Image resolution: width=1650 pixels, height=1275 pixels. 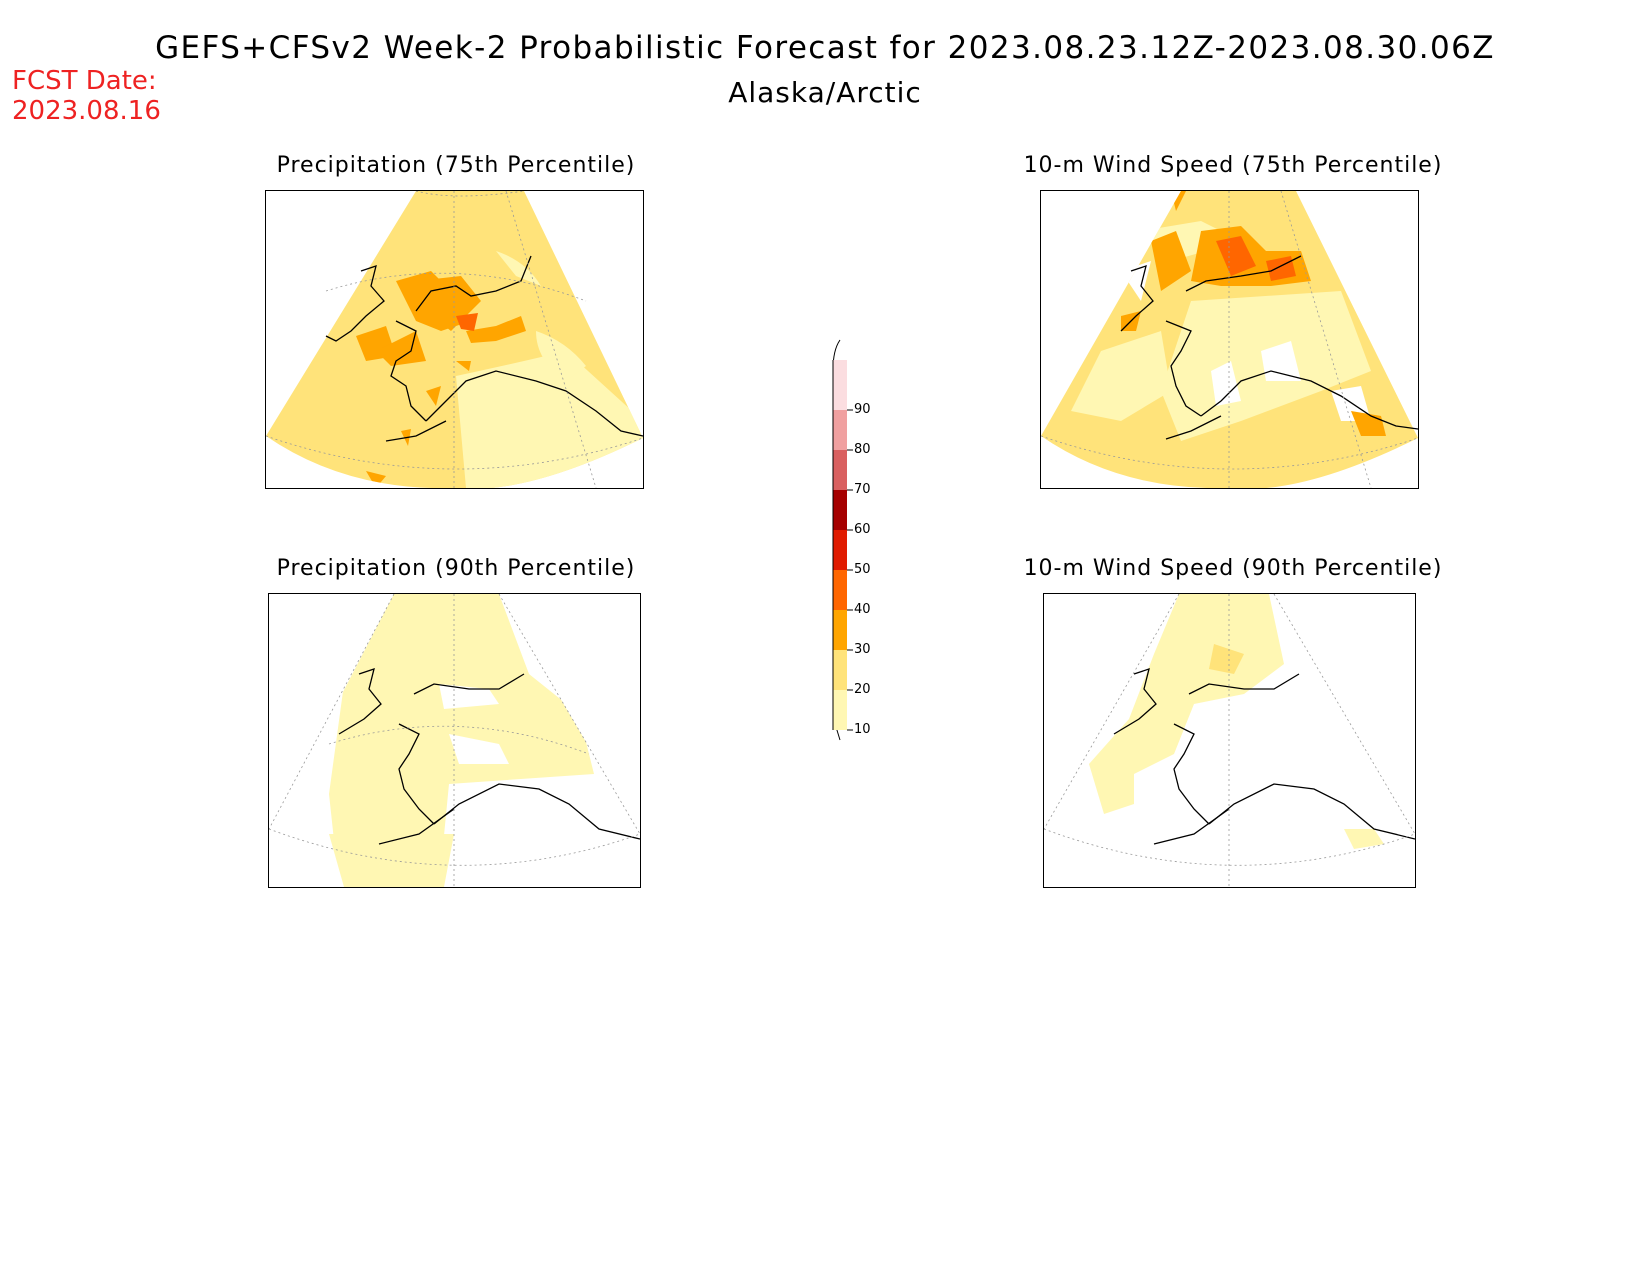 I want to click on colorbar-label-80: 80, so click(x=862, y=449).